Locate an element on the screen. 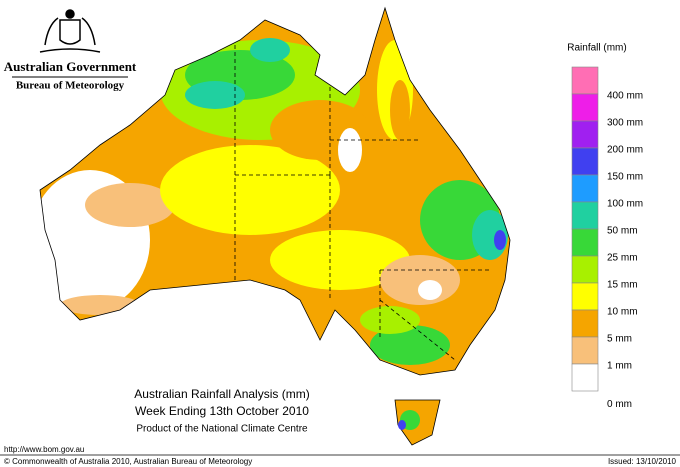 This screenshot has width=680, height=467. legend-label: 100 mm is located at coordinates (625, 204).